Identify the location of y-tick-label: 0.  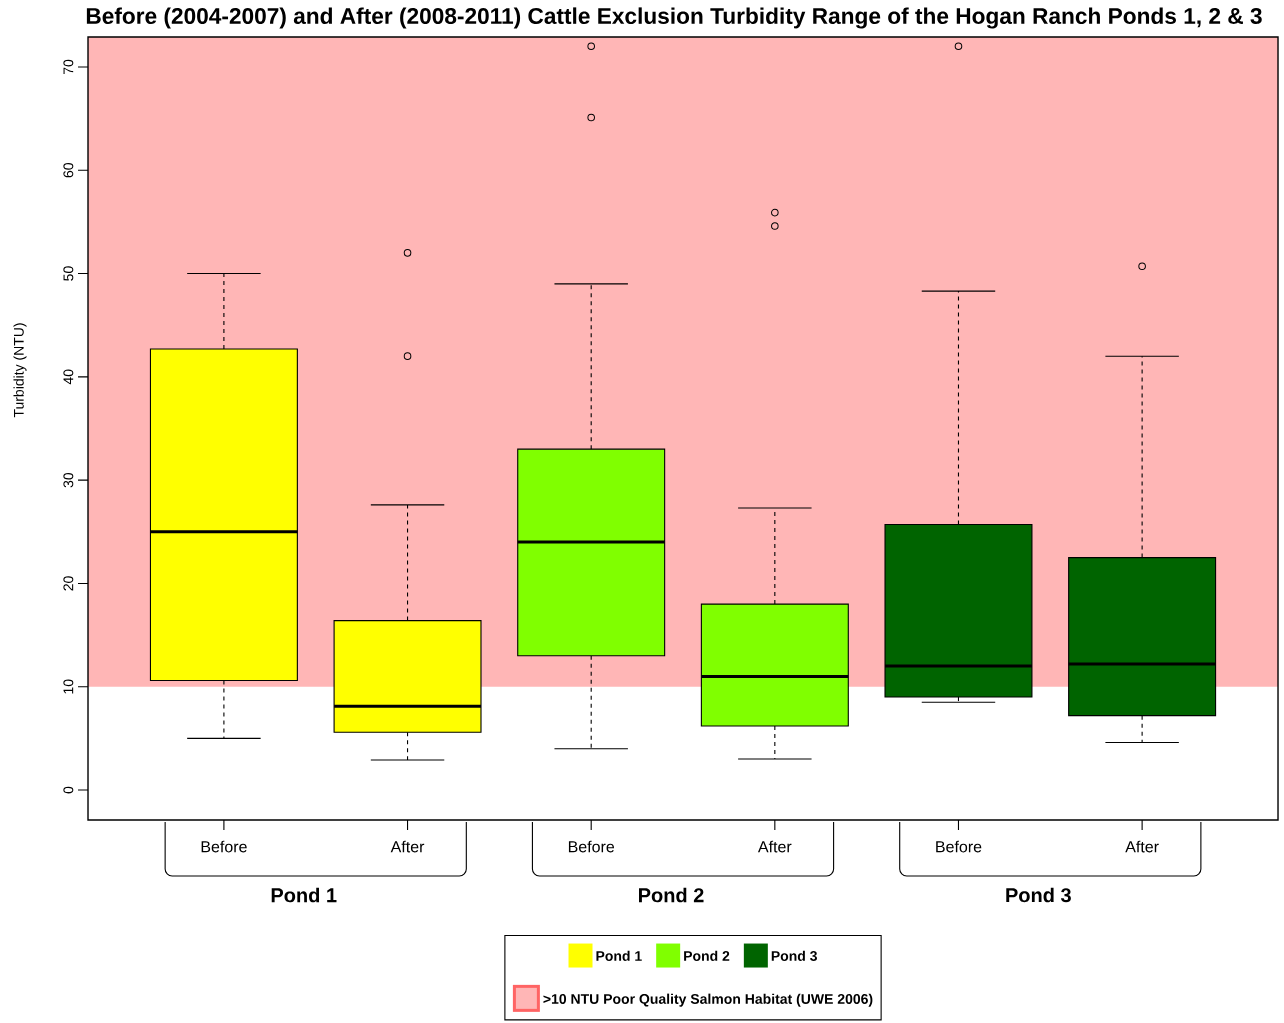
(68, 790).